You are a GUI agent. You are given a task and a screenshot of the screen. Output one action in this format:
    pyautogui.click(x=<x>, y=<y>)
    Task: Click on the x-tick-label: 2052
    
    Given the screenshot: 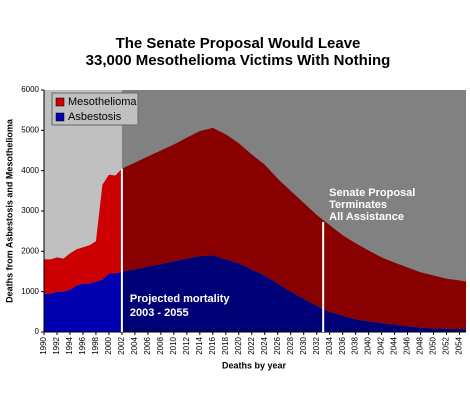 What is the action you would take?
    pyautogui.click(x=446, y=345)
    